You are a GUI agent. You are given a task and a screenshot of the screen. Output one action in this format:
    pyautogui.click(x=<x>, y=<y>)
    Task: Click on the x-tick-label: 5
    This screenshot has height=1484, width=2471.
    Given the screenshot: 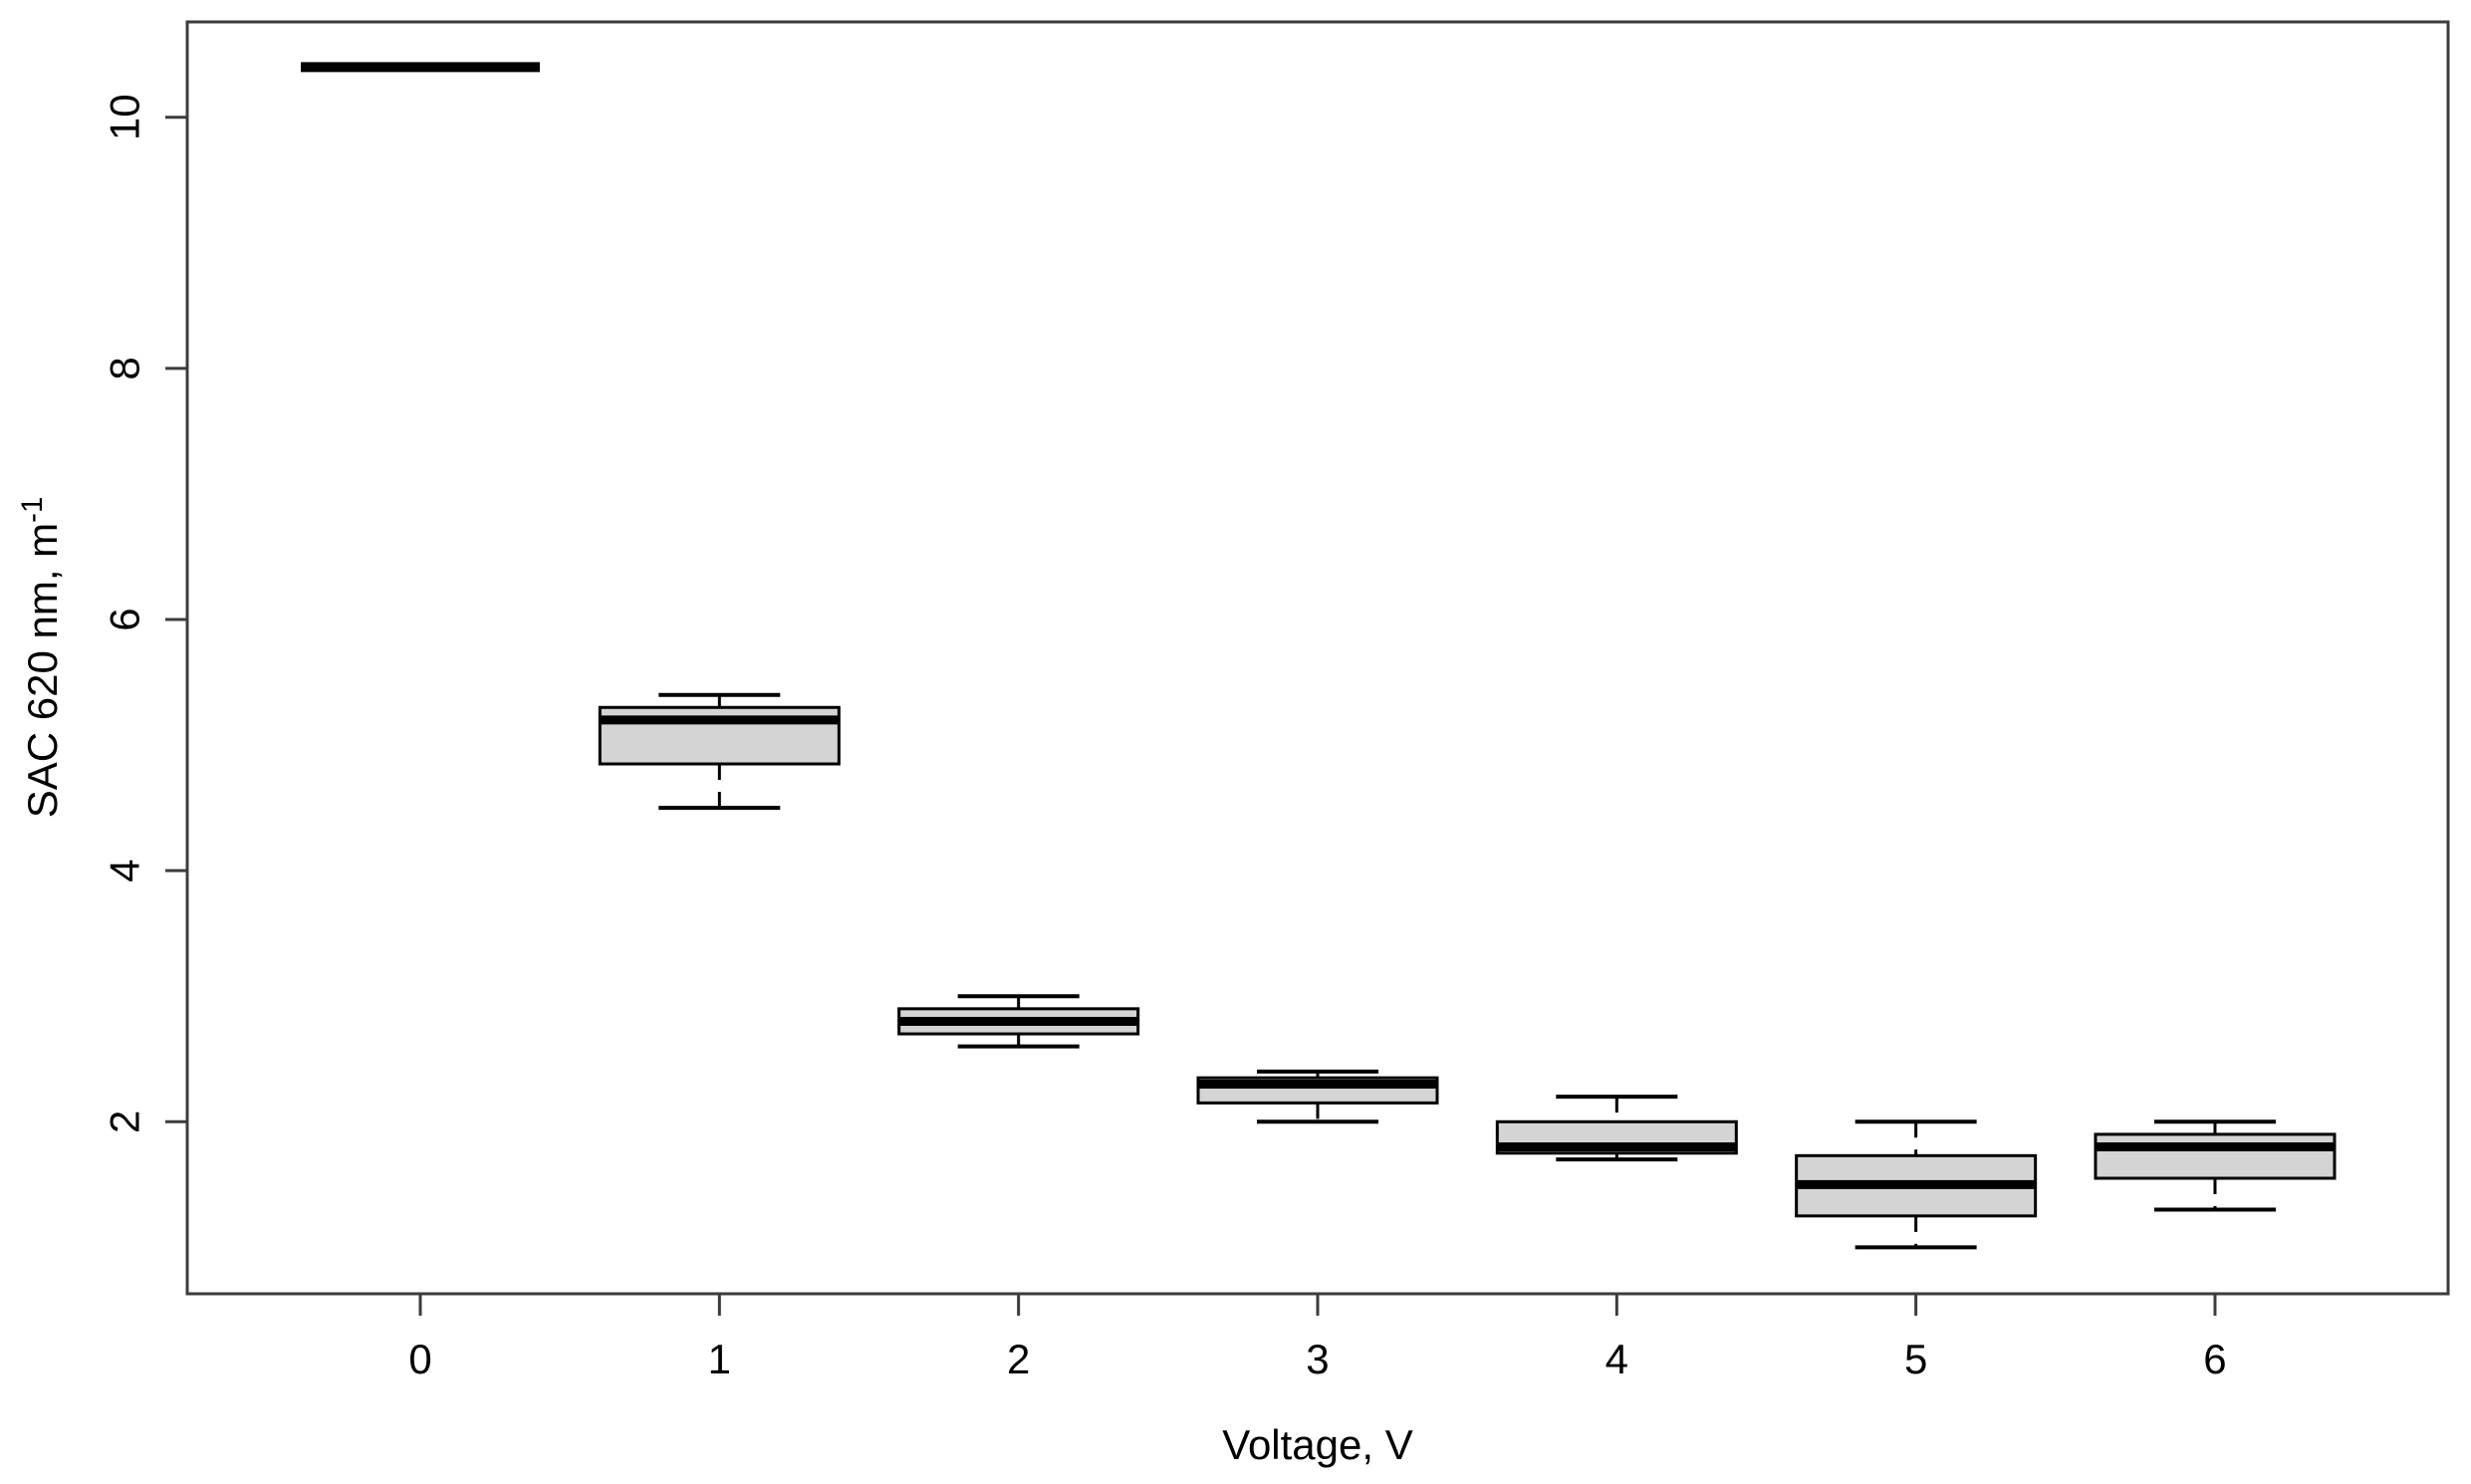 What is the action you would take?
    pyautogui.click(x=1915, y=1359)
    